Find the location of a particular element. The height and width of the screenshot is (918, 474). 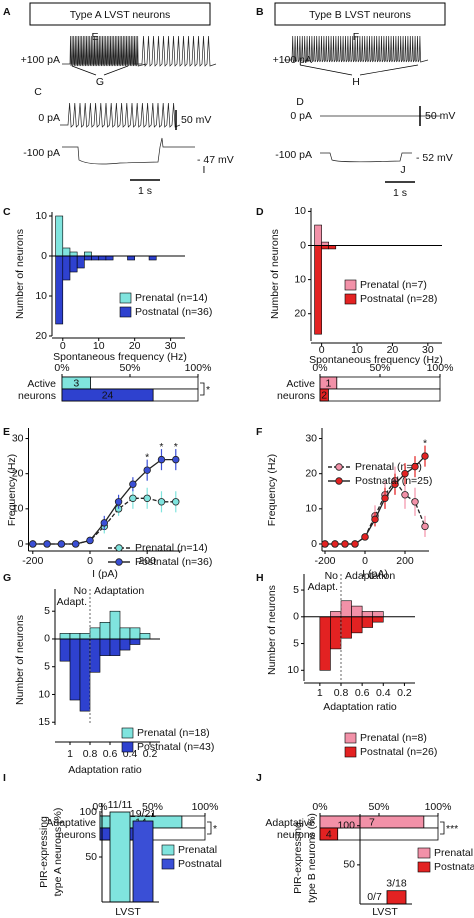

legend-marker is located at coordinates (339, 481).